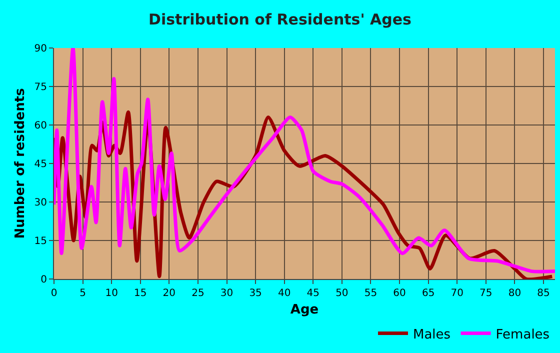 The height and width of the screenshot is (353, 560). I want to click on x-tick-label: 0, so click(54, 293).